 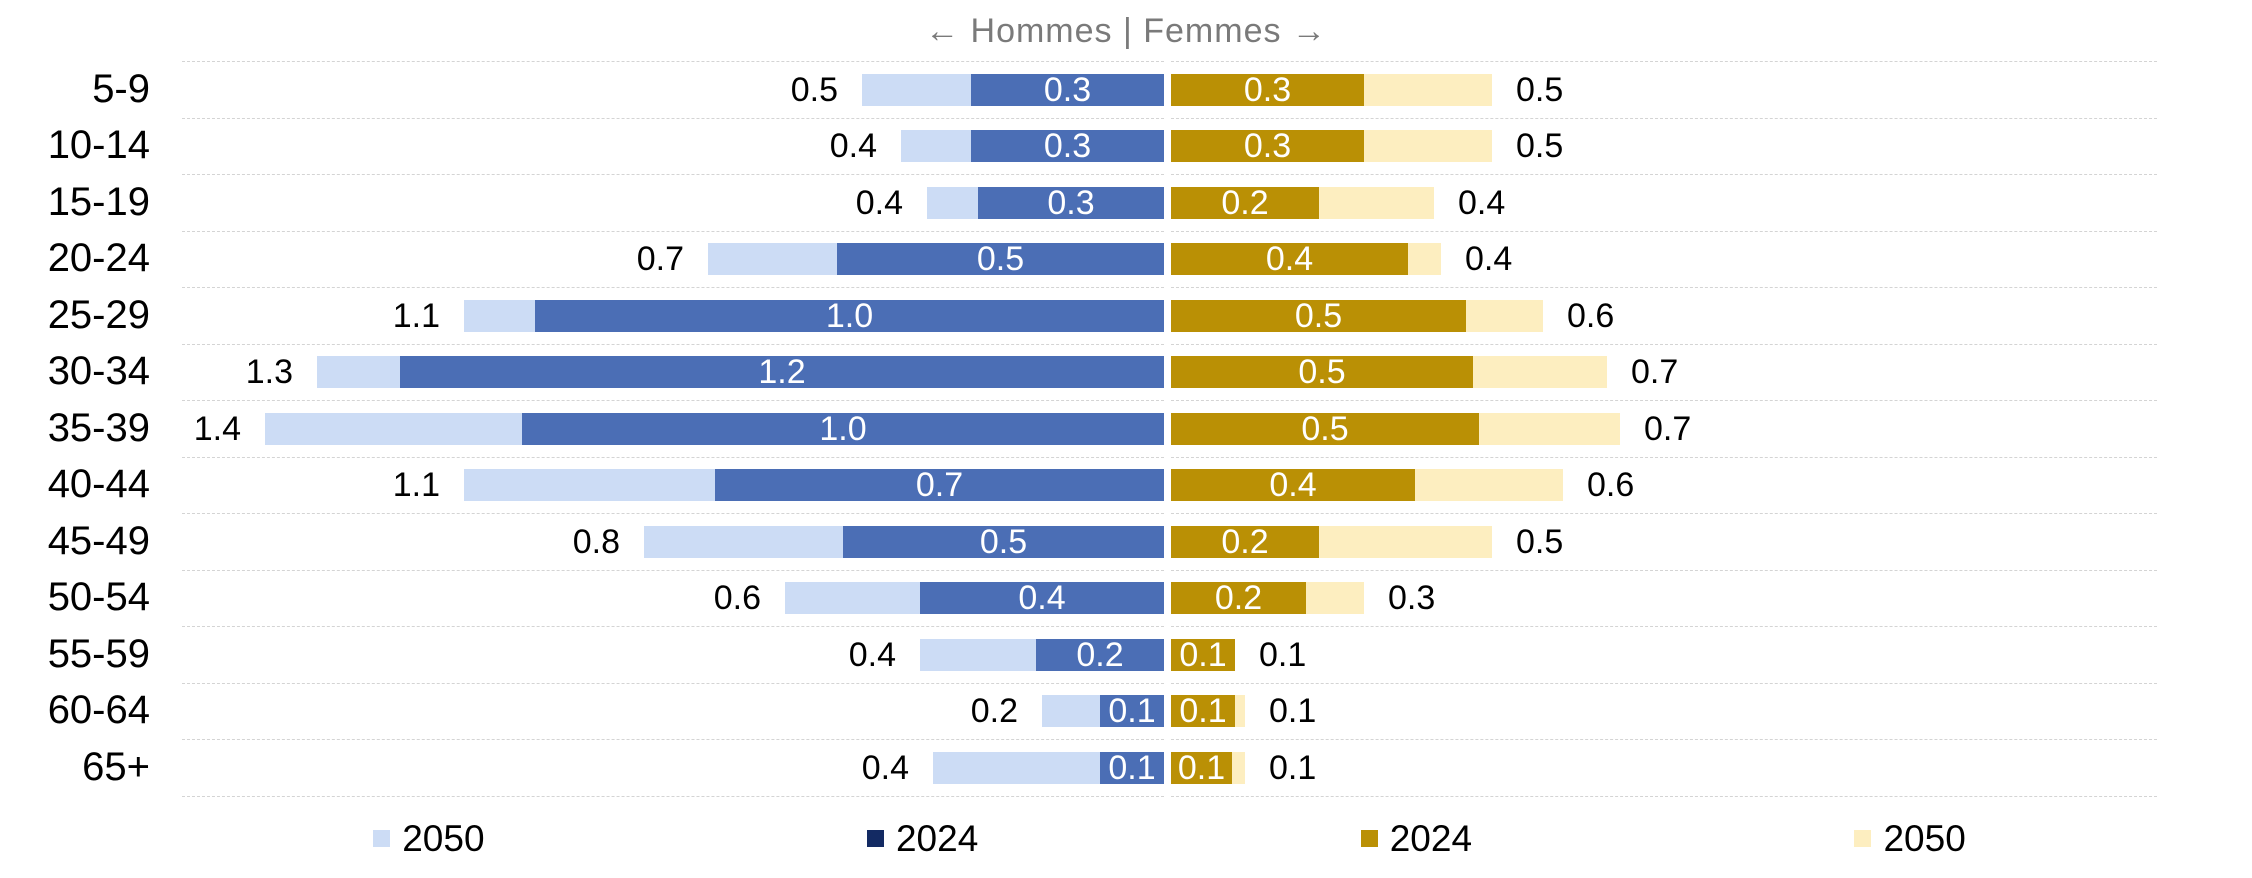 What do you see at coordinates (1126, 31) in the screenshot?
I see `chart-title: ← Hommes | Femmes →` at bounding box center [1126, 31].